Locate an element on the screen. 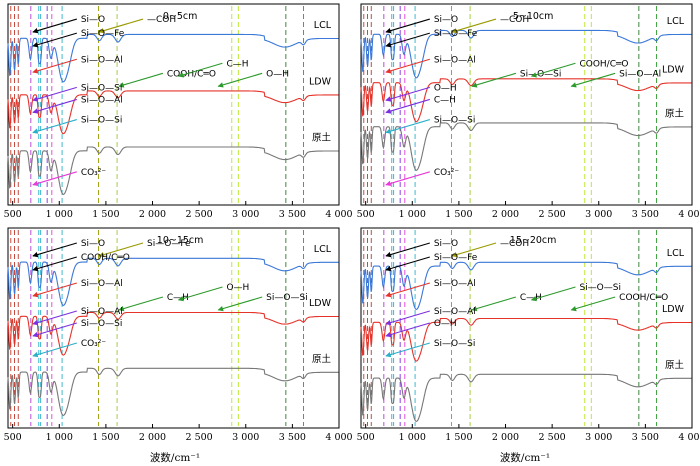 This screenshot has height=466, width=700. panel-title: 10~15cm is located at coordinates (180, 240).